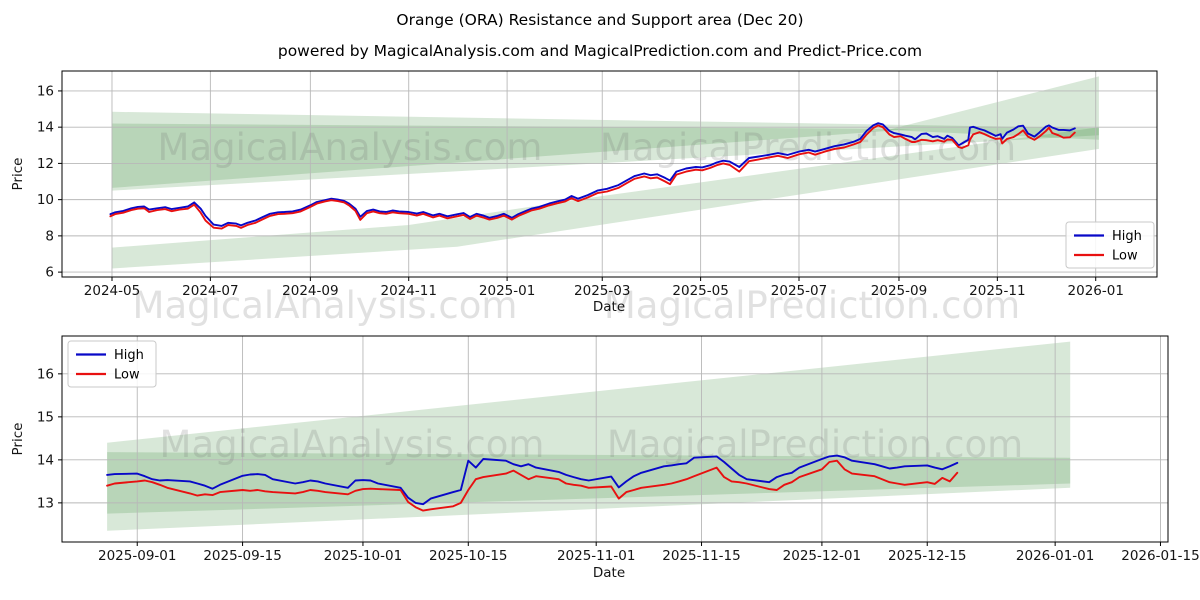  Describe the element at coordinates (137, 556) in the screenshot. I see `x-tick-label: 2025-09-01` at that location.